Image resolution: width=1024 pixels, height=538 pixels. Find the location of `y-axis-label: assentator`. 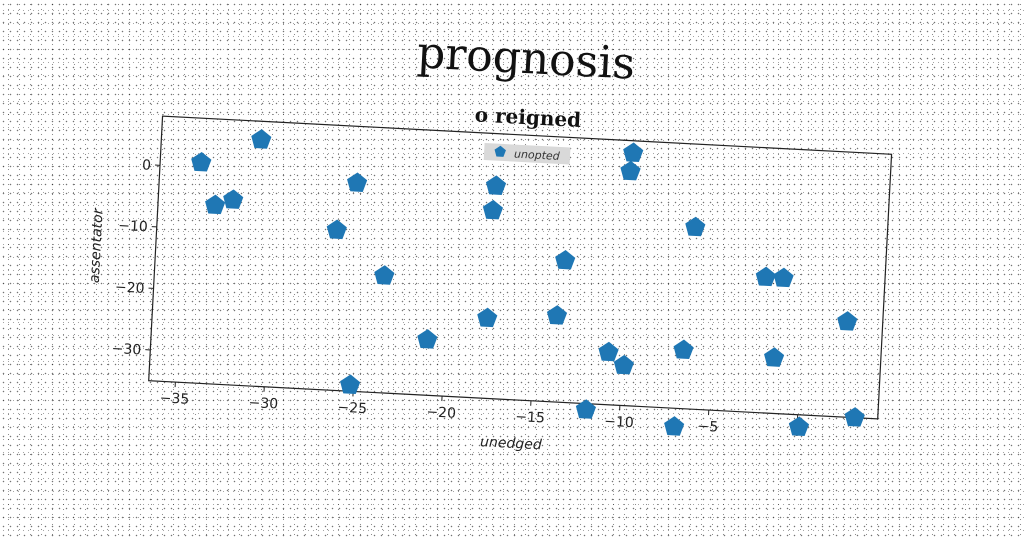

y-axis-label: assentator is located at coordinates (97, 245).